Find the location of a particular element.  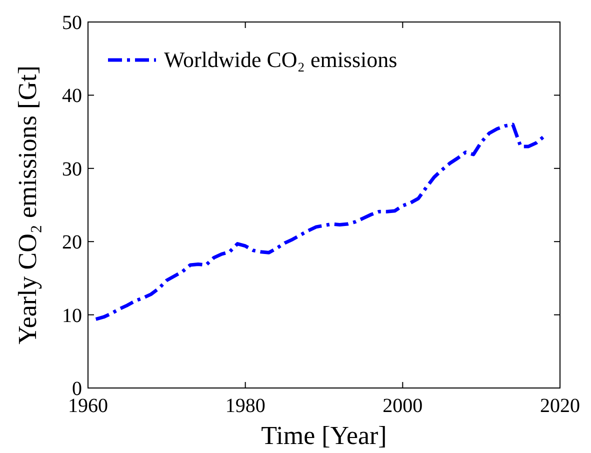

y-tick-label: 10 is located at coordinates (72, 315).